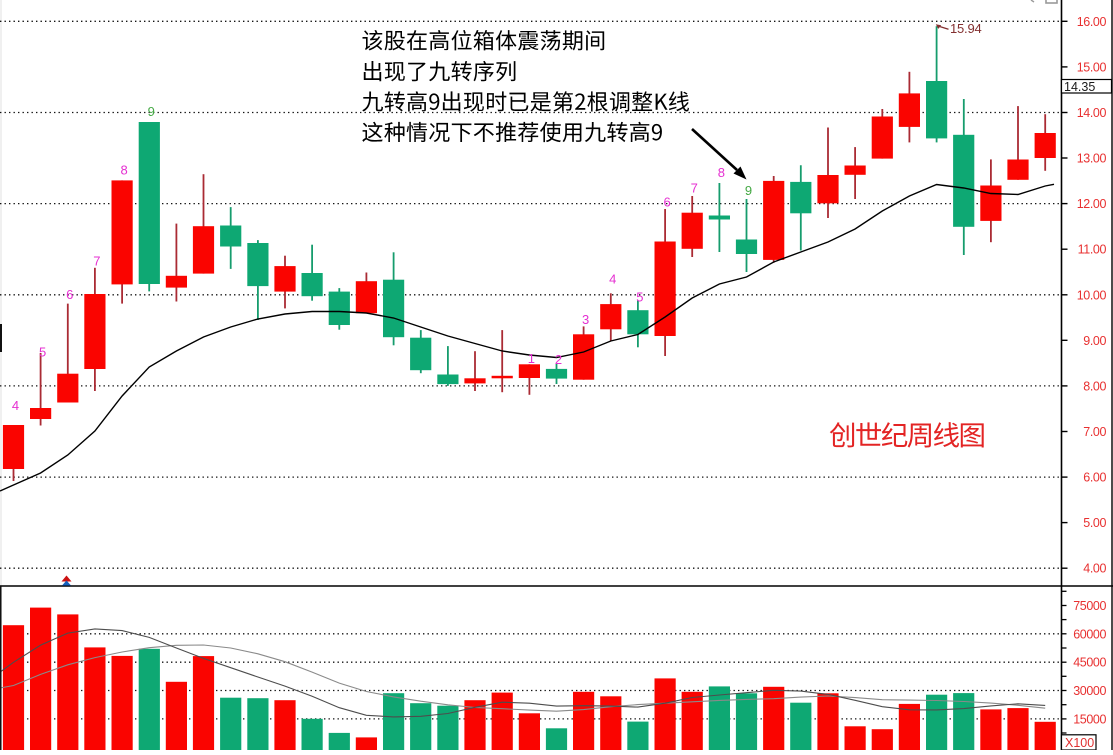 The image size is (1113, 755). I want to click on svg-text: 8.00, so click(1094, 386).